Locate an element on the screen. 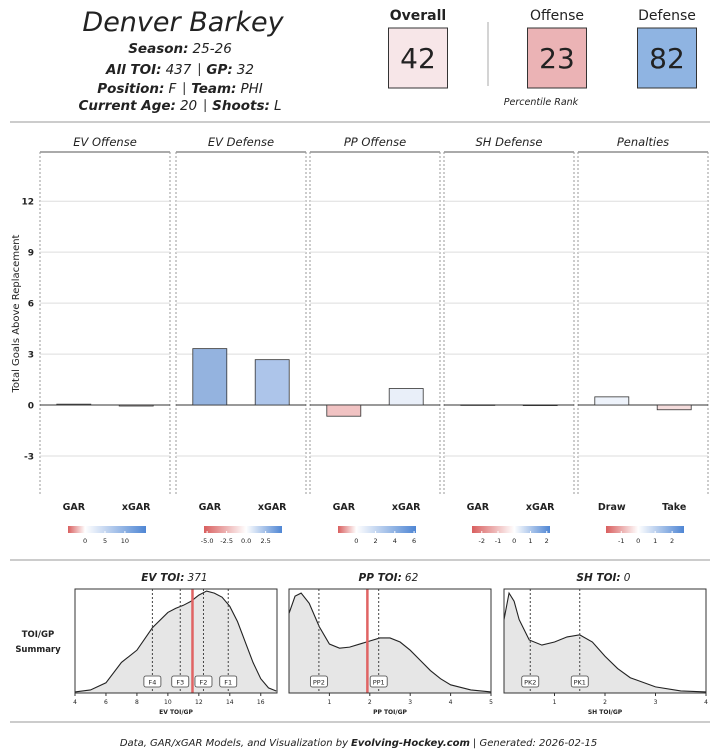 The image size is (720, 756). x-tick-label: Draw is located at coordinates (612, 507).